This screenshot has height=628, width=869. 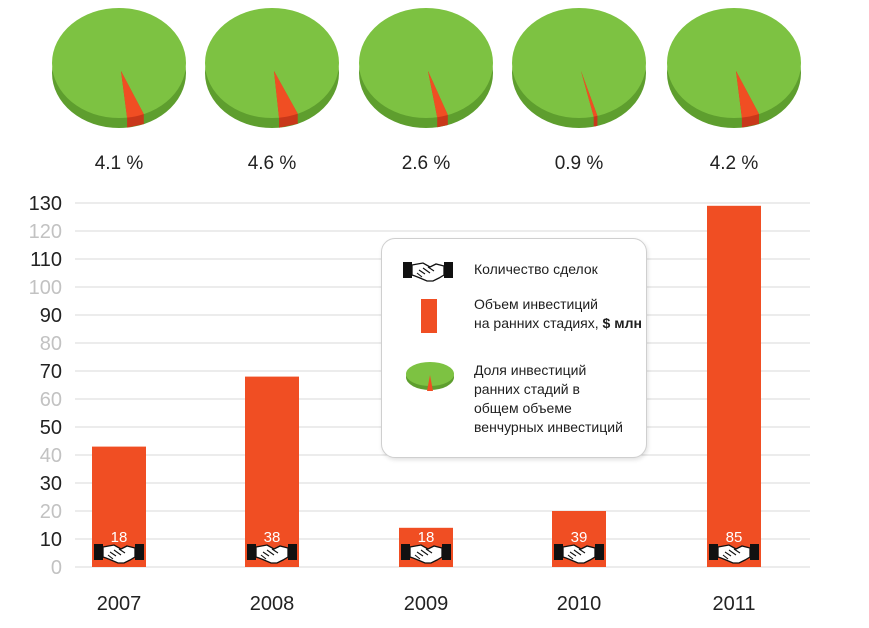 I want to click on y-tick-label: 20, so click(x=51, y=512).